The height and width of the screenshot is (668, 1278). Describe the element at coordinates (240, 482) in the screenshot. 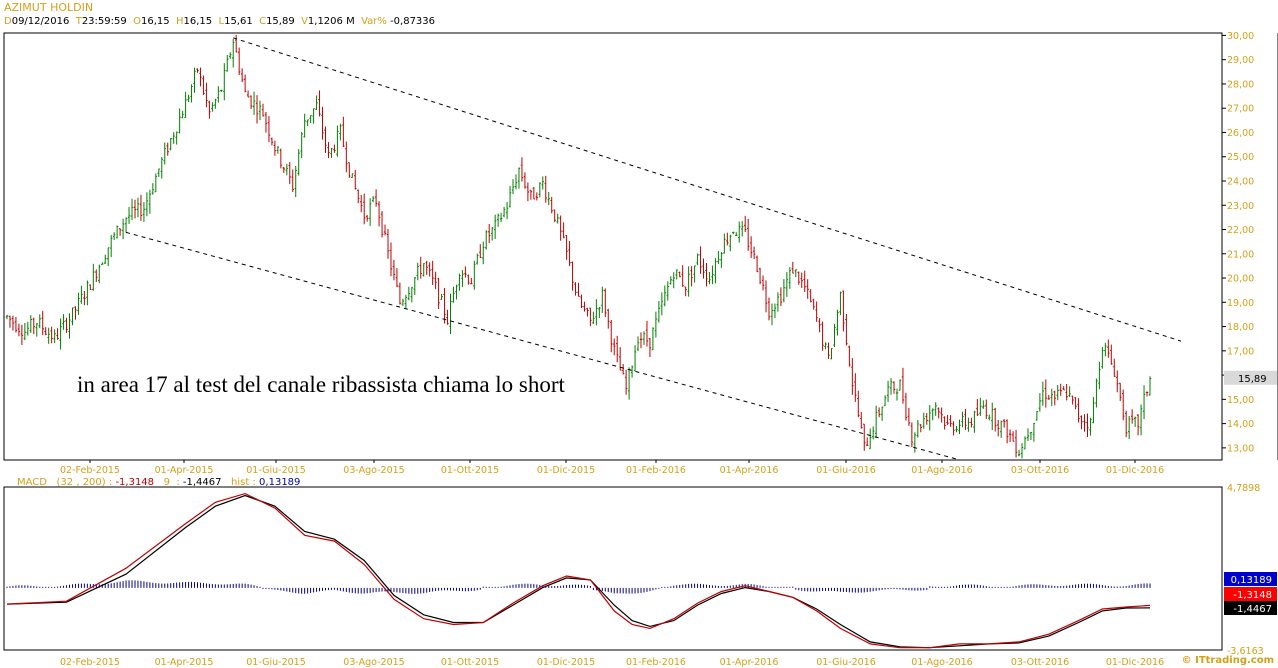

I see `hist-key: hist` at that location.